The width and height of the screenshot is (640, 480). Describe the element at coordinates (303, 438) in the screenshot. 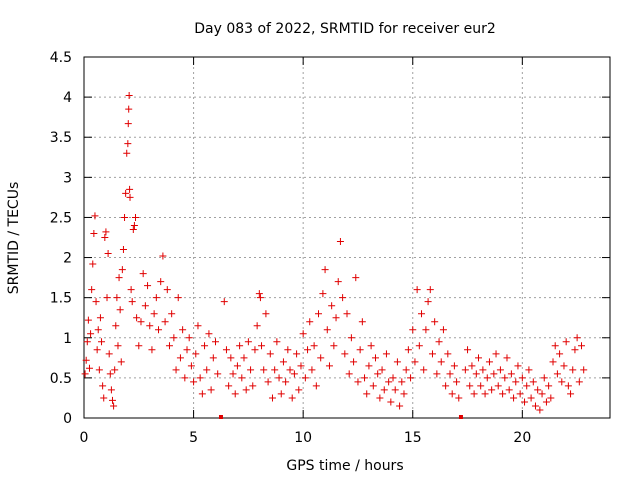

I see `x-tick-label: 10` at that location.